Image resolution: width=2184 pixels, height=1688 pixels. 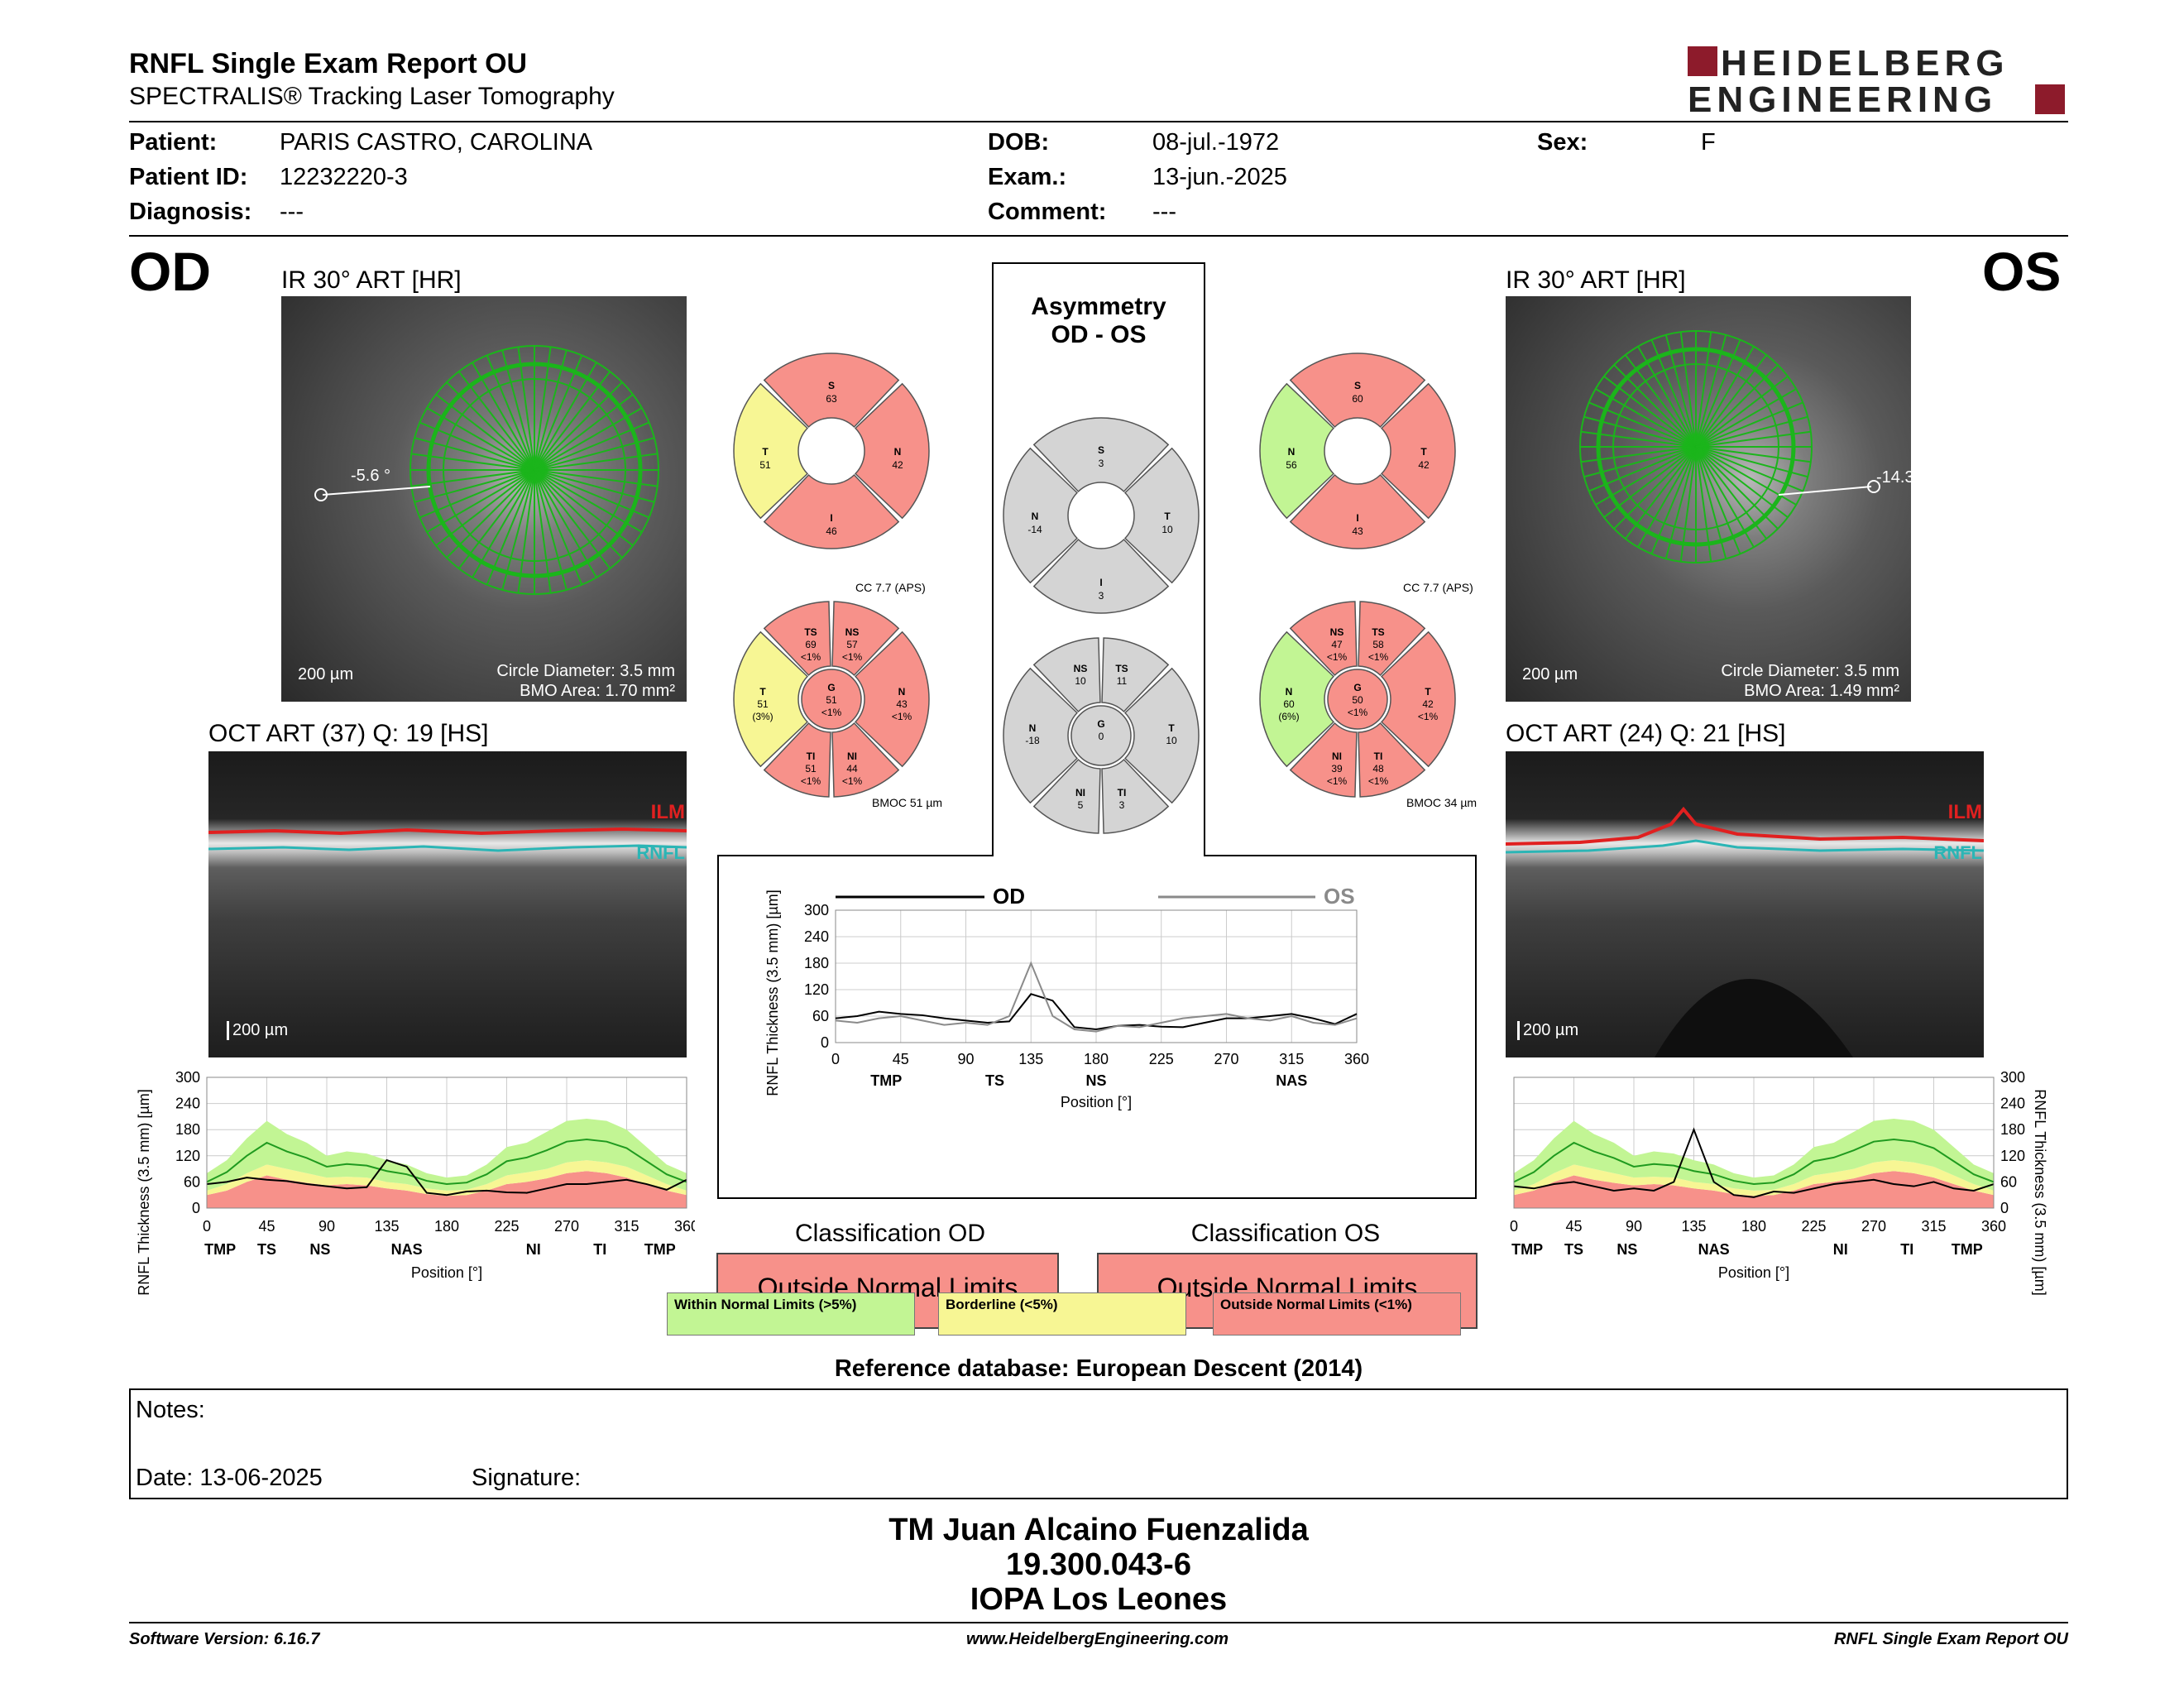 I want to click on sector-value-ni: 48, so click(x=1378, y=768).